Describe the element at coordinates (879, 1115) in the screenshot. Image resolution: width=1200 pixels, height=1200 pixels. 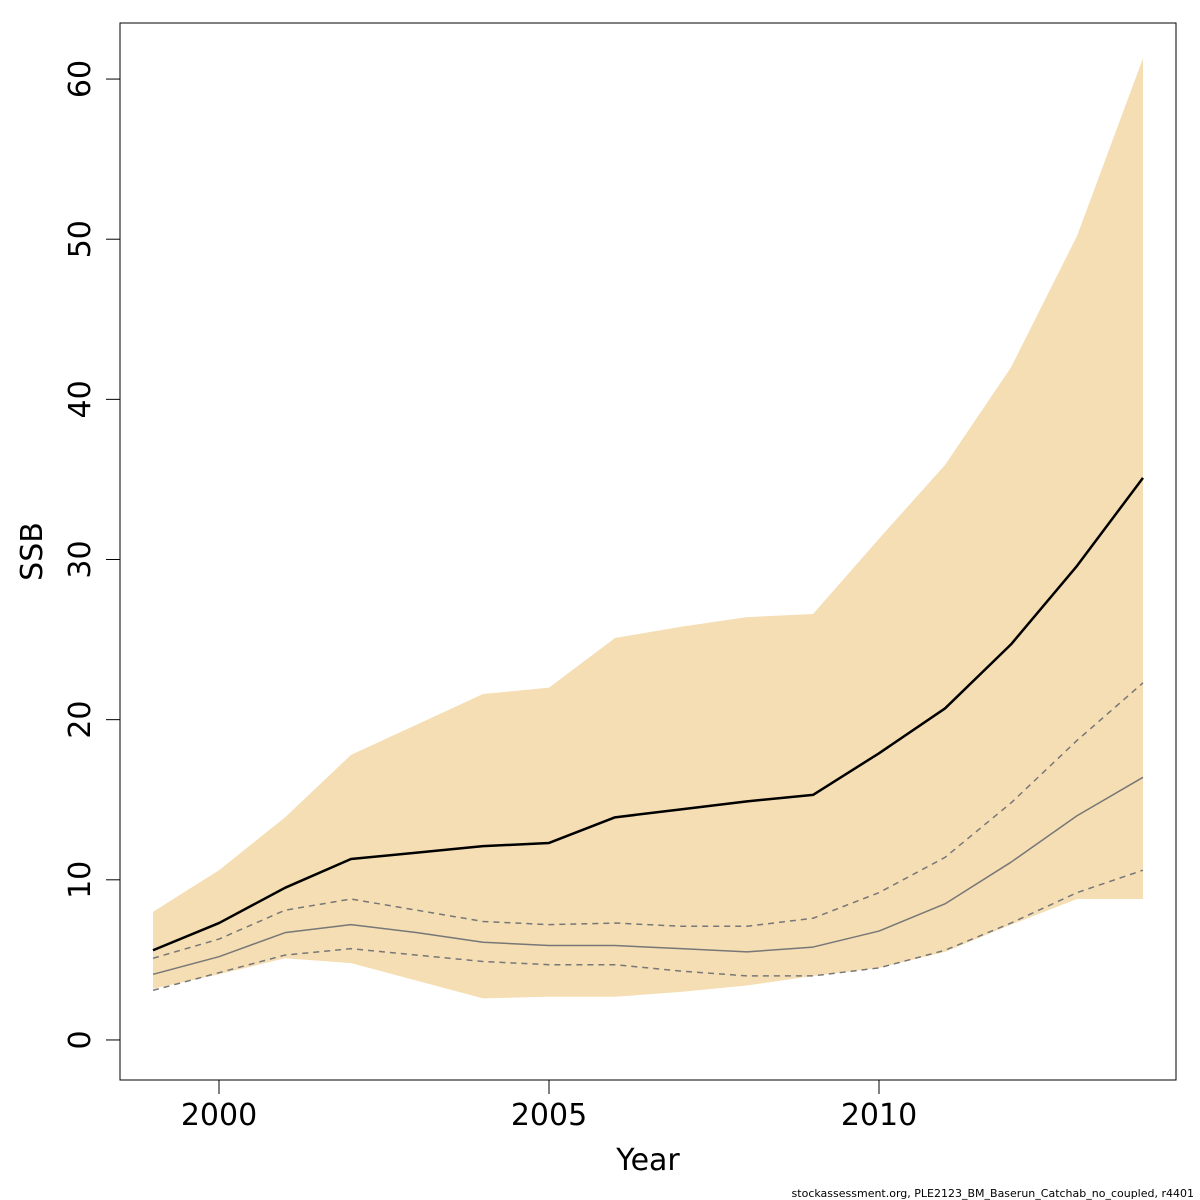
I see `x-tick-label: 2010` at that location.